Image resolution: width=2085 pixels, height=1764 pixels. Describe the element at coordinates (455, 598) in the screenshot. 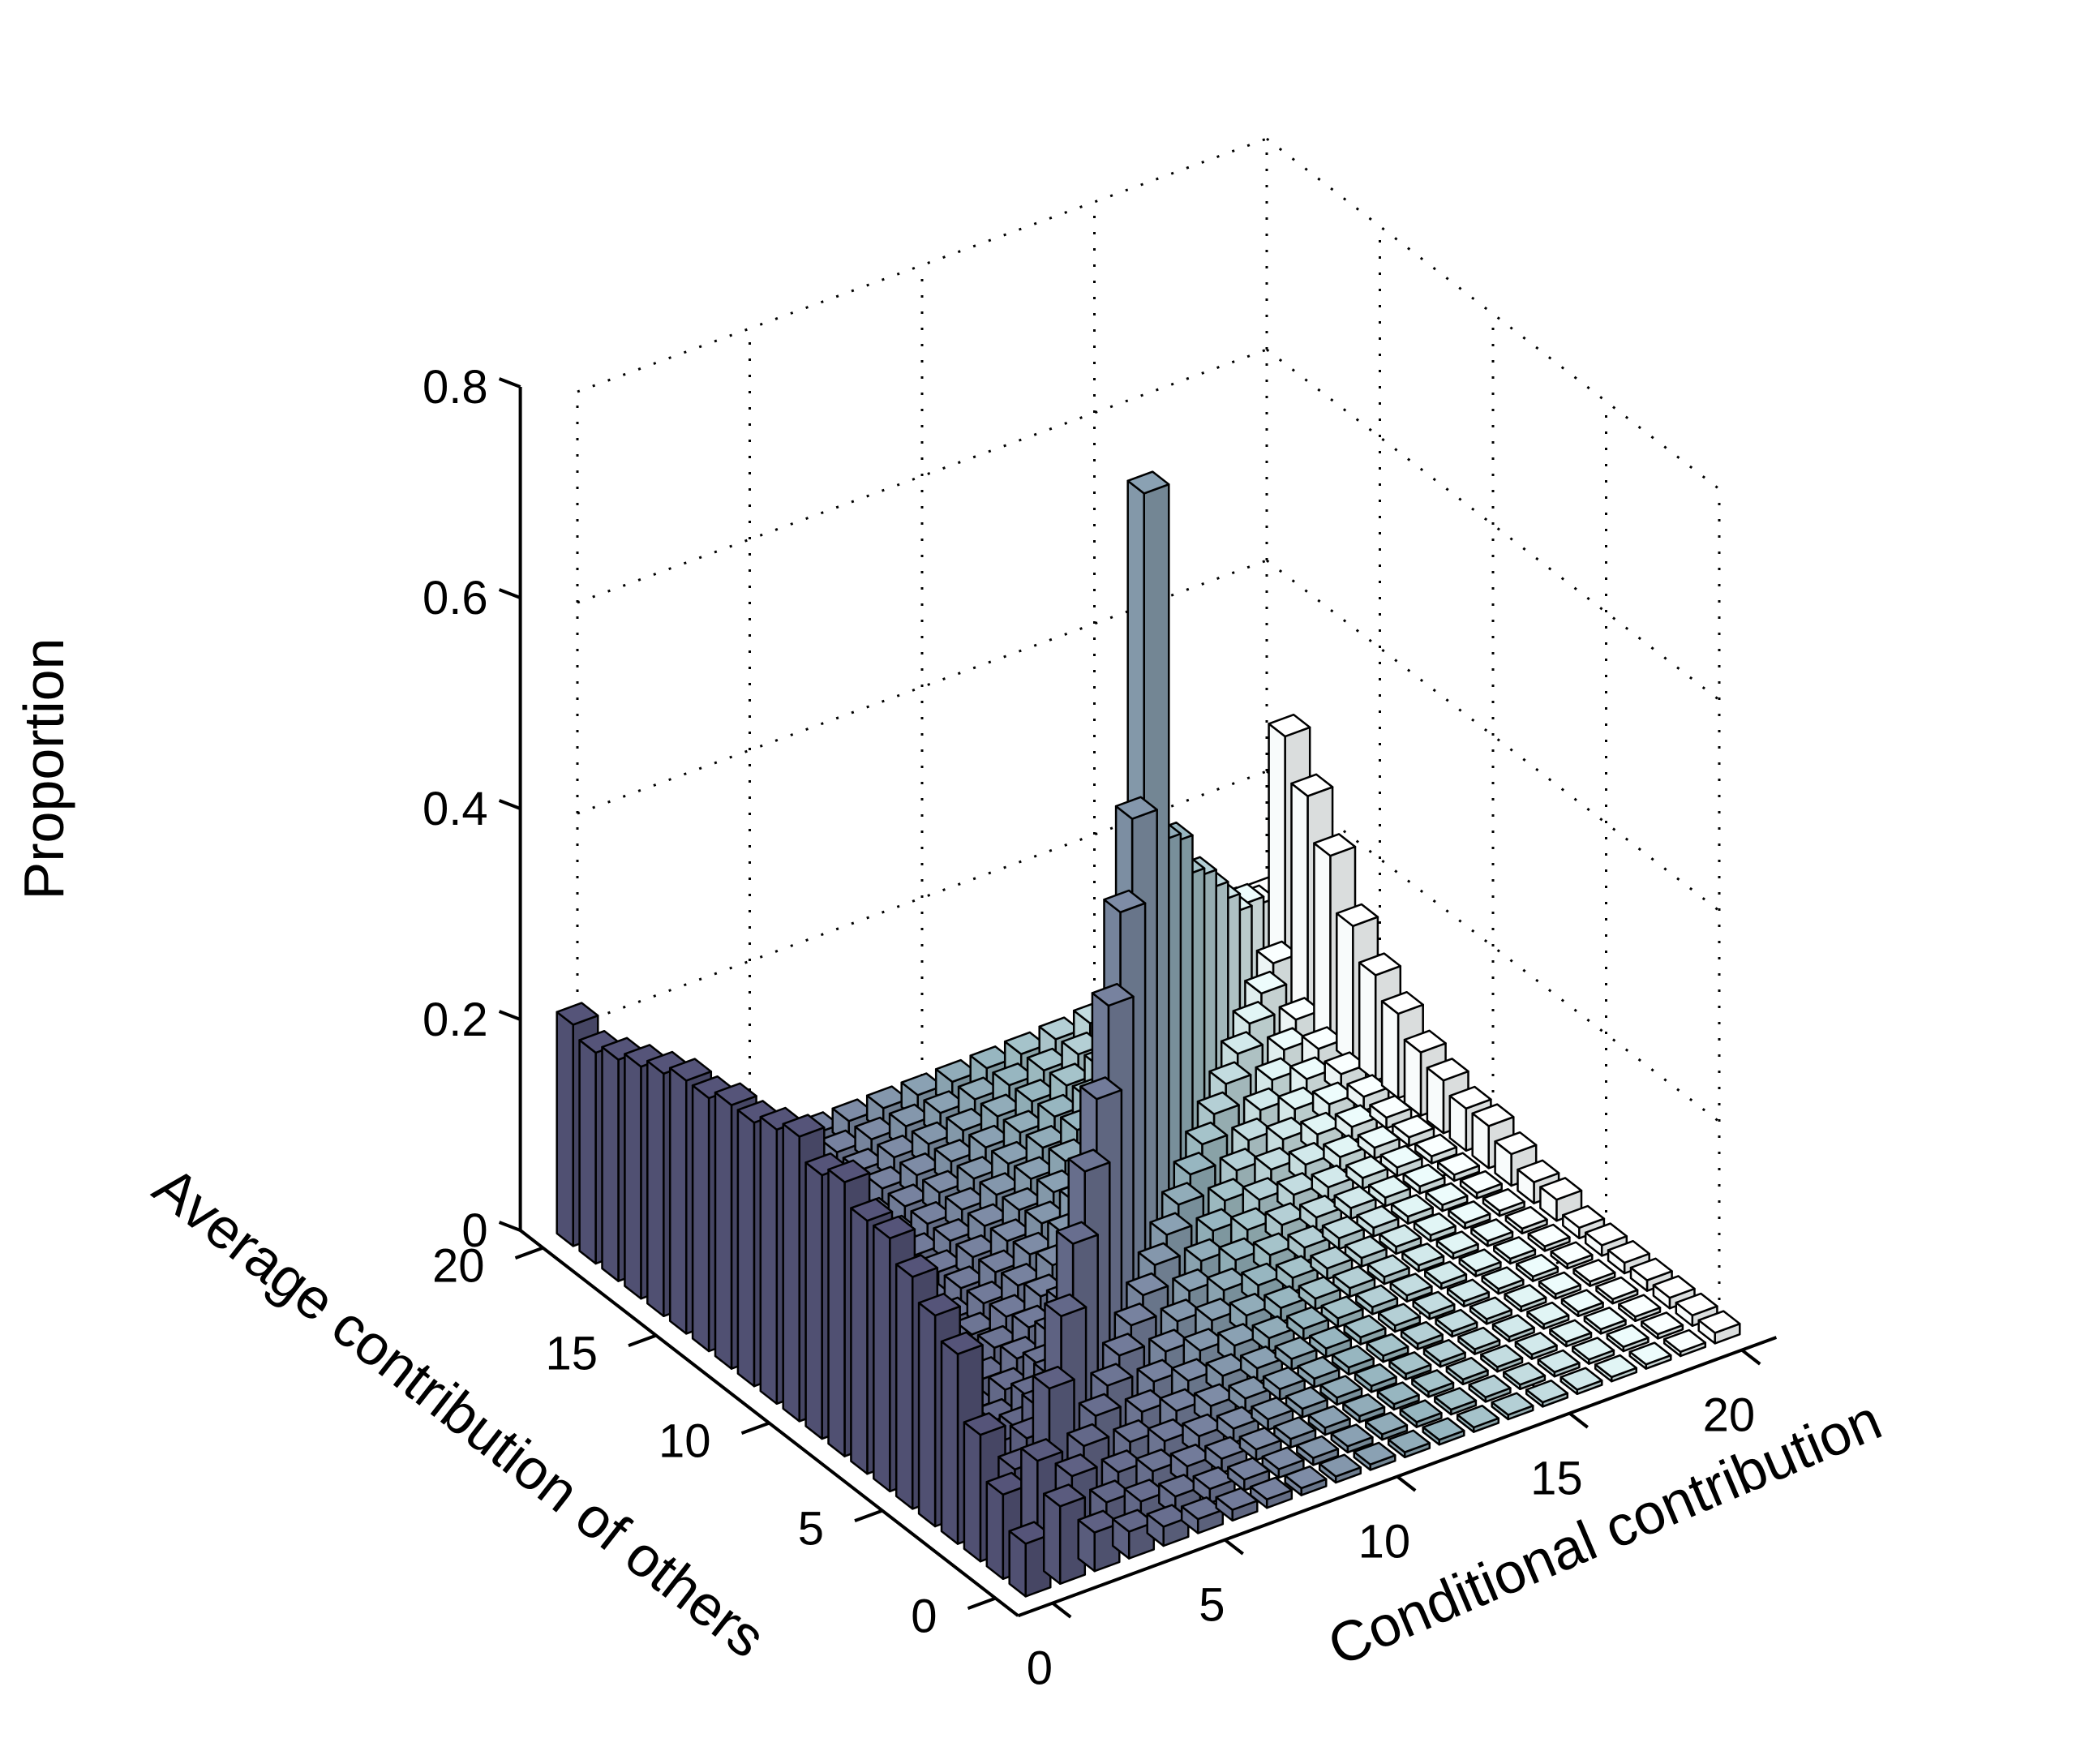

I see `z-tick-label: 0.6` at that location.